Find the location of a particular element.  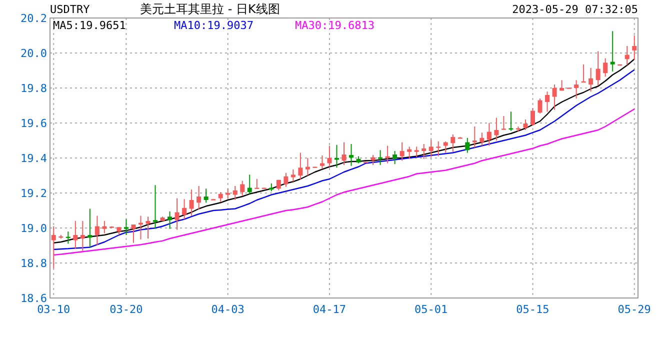

text: MA10:19.9037 is located at coordinates (214, 25).